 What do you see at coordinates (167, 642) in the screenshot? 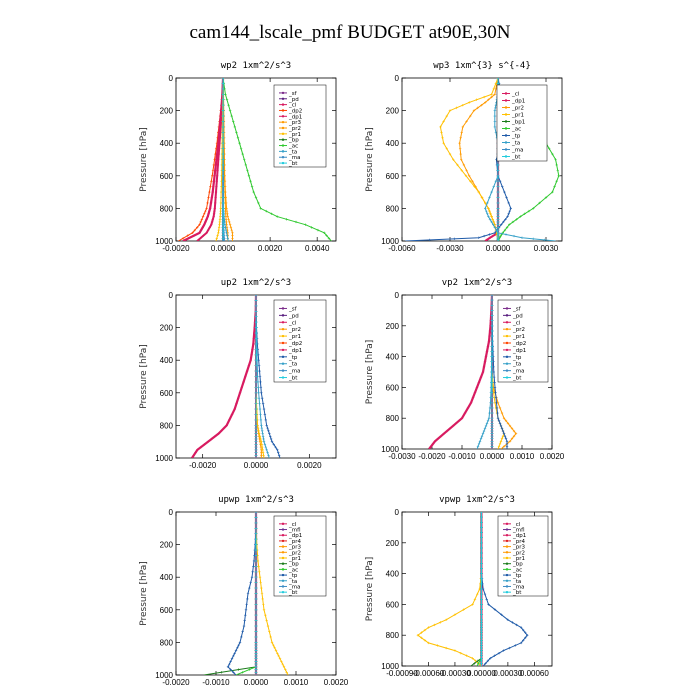
I see `y-tick-label: 800` at bounding box center [167, 642].